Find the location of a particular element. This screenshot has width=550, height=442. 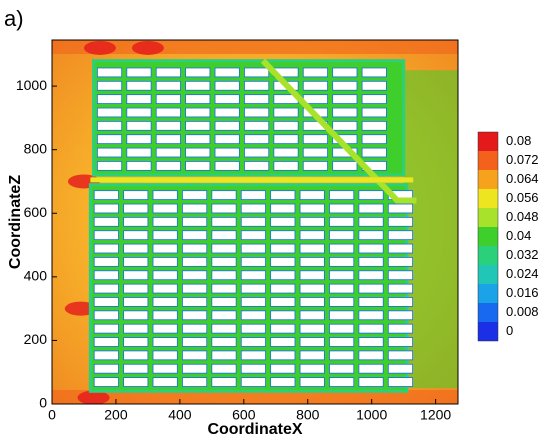

colorbar-label: 0.024 is located at coordinates (522, 273).